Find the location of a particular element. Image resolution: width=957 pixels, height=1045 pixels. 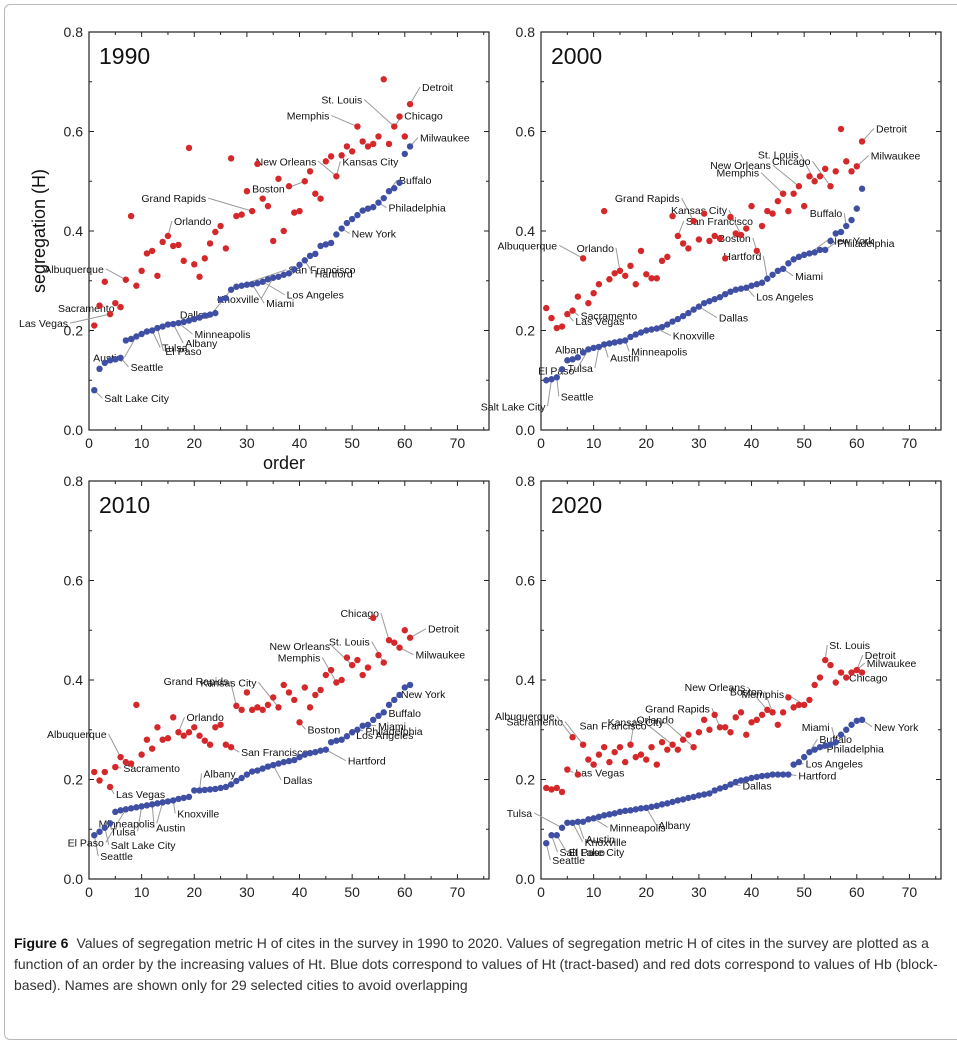

city-label: St. Louis is located at coordinates (778, 155).